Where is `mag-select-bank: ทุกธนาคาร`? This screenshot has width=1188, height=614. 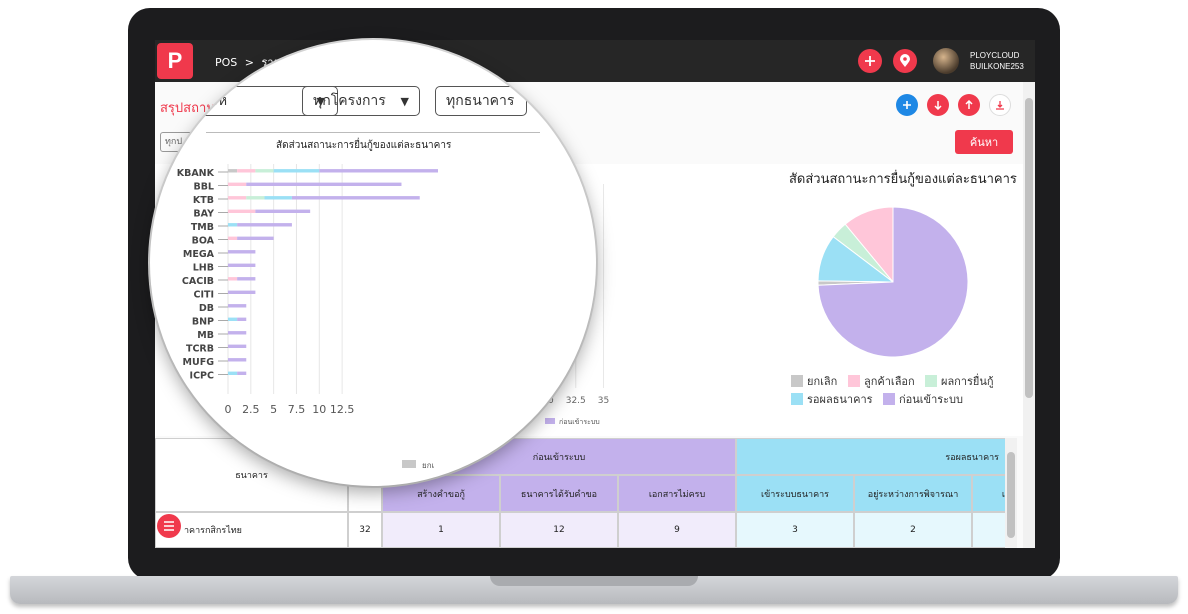
mag-select-bank: ทุกธนาคาร is located at coordinates (481, 101).